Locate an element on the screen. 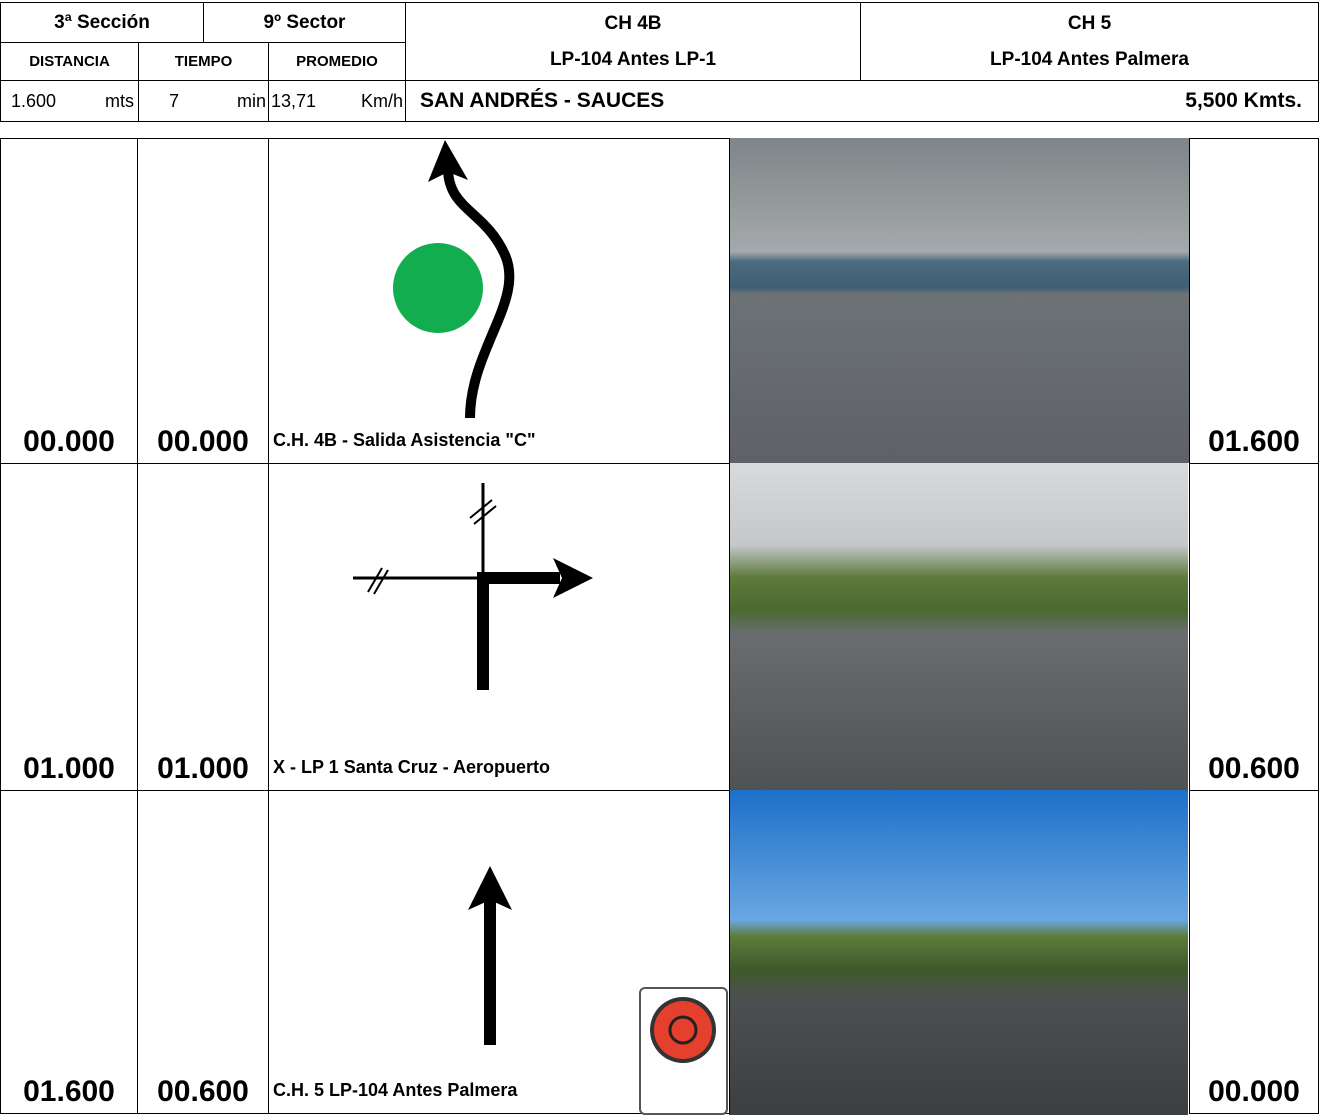 This screenshot has width=1325, height=1115. remaining-distance: 00.000 is located at coordinates (1254, 952).